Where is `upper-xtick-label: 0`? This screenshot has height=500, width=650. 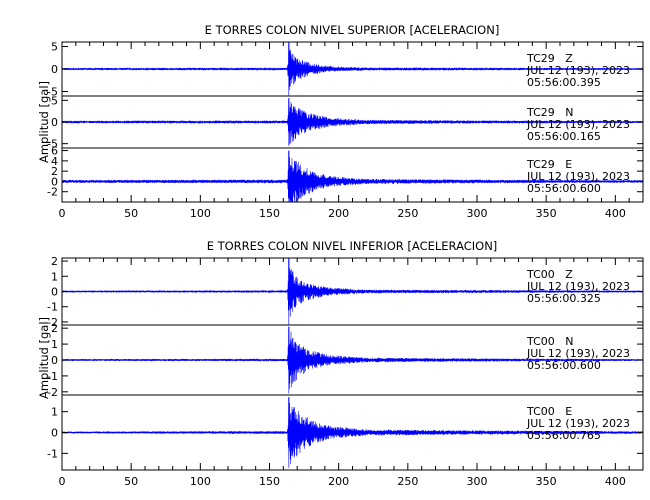 upper-xtick-label: 0 is located at coordinates (62, 213).